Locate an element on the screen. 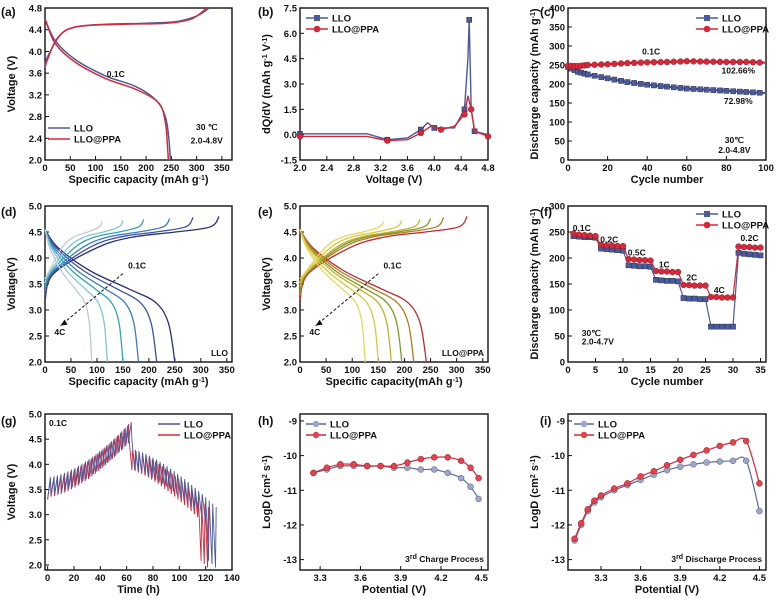  sample-label: LLO@PPA is located at coordinates (463, 353).